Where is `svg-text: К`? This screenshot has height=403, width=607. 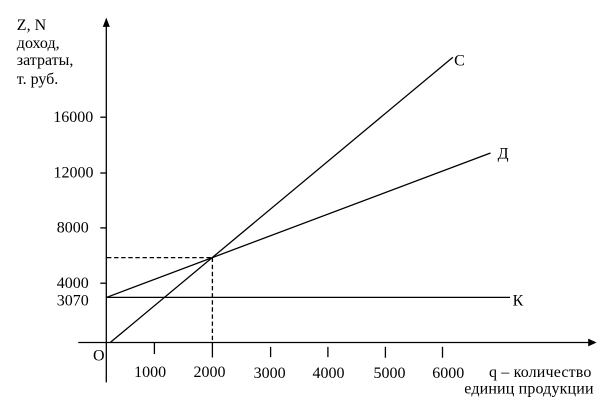
svg-text: К is located at coordinates (518, 301).